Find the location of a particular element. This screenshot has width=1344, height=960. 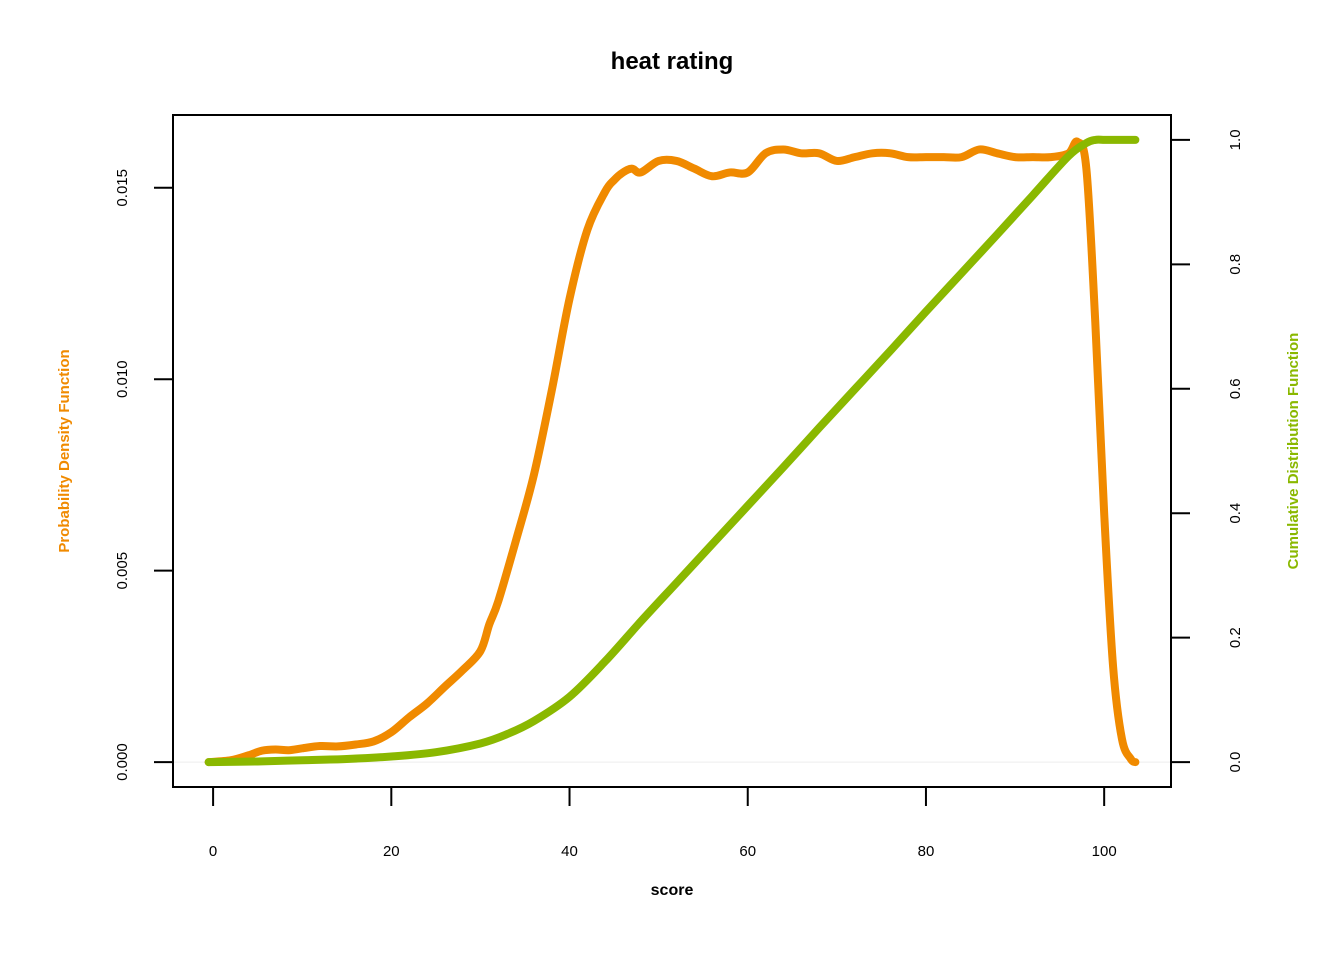

x-axis: 0 20 40 60 80 100 is located at coordinates (663, 823).